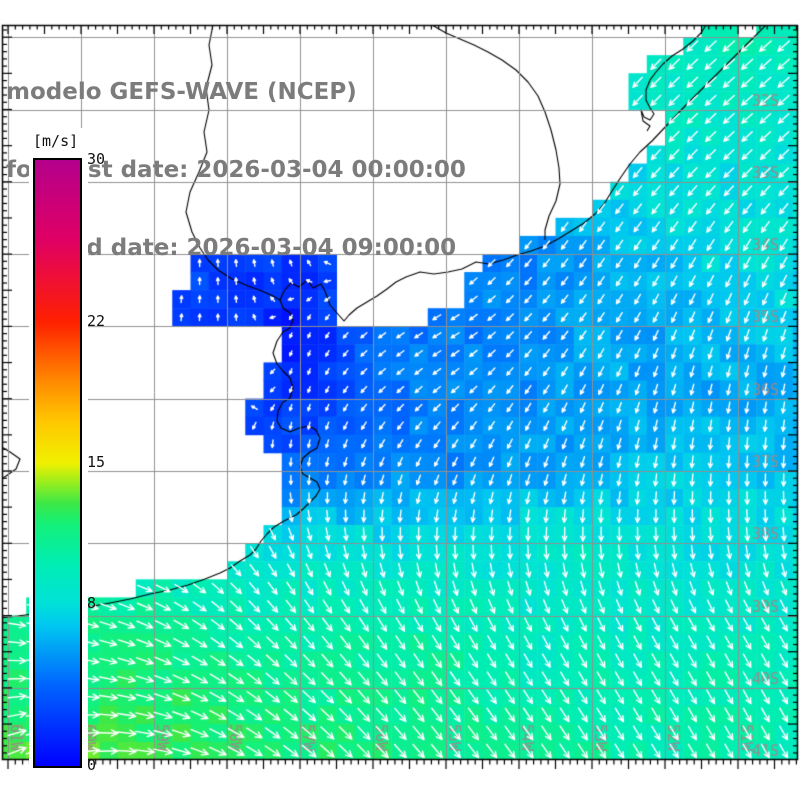 The image size is (800, 800). I want to click on colorbar-tick-label: 22, so click(96, 320).